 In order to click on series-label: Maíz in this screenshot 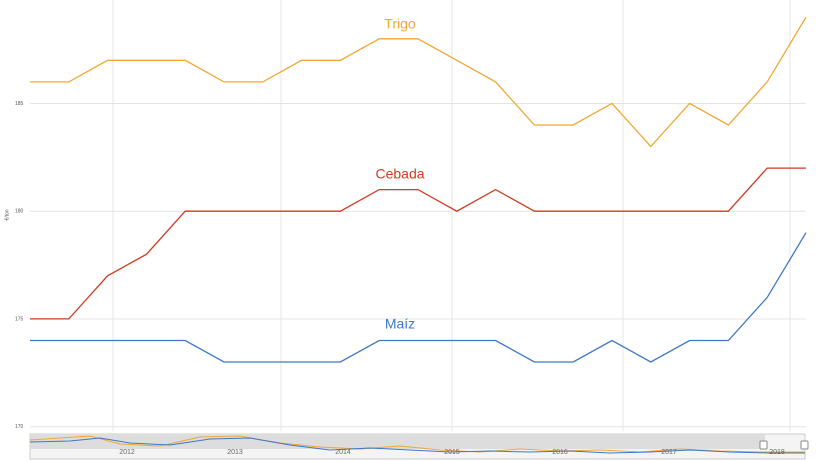, I will do `click(400, 324)`.